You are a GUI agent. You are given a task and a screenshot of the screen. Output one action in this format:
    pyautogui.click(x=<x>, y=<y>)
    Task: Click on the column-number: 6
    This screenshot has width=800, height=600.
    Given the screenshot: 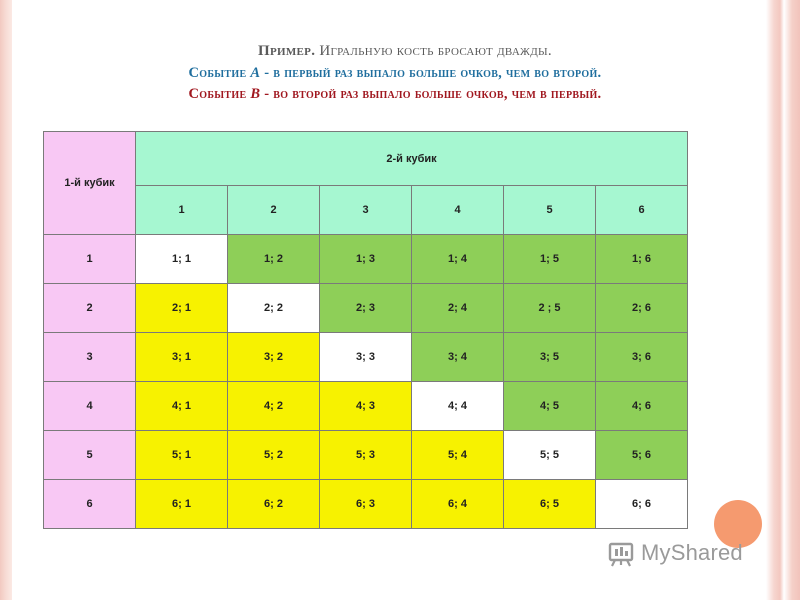 What is the action you would take?
    pyautogui.click(x=641, y=210)
    